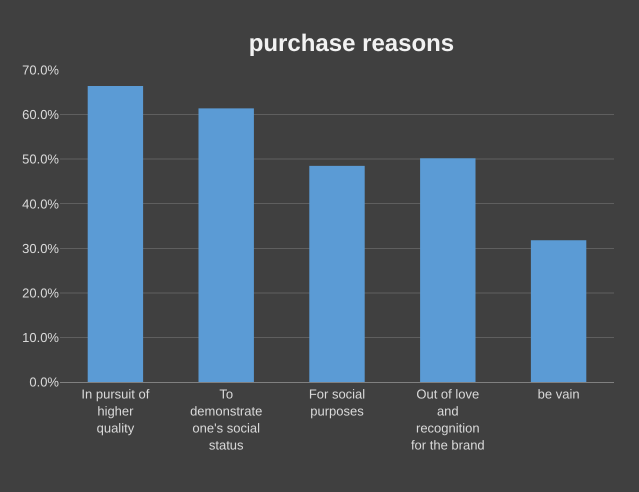  I want to click on chart-title: purchase reasons, so click(351, 44).